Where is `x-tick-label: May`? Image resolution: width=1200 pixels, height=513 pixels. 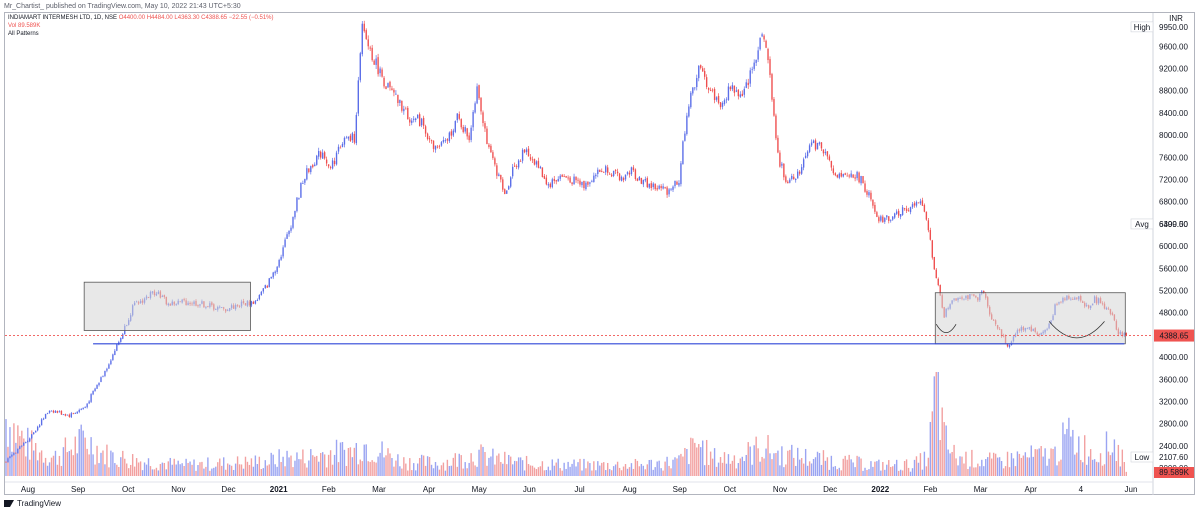
x-tick-label: May is located at coordinates (479, 489).